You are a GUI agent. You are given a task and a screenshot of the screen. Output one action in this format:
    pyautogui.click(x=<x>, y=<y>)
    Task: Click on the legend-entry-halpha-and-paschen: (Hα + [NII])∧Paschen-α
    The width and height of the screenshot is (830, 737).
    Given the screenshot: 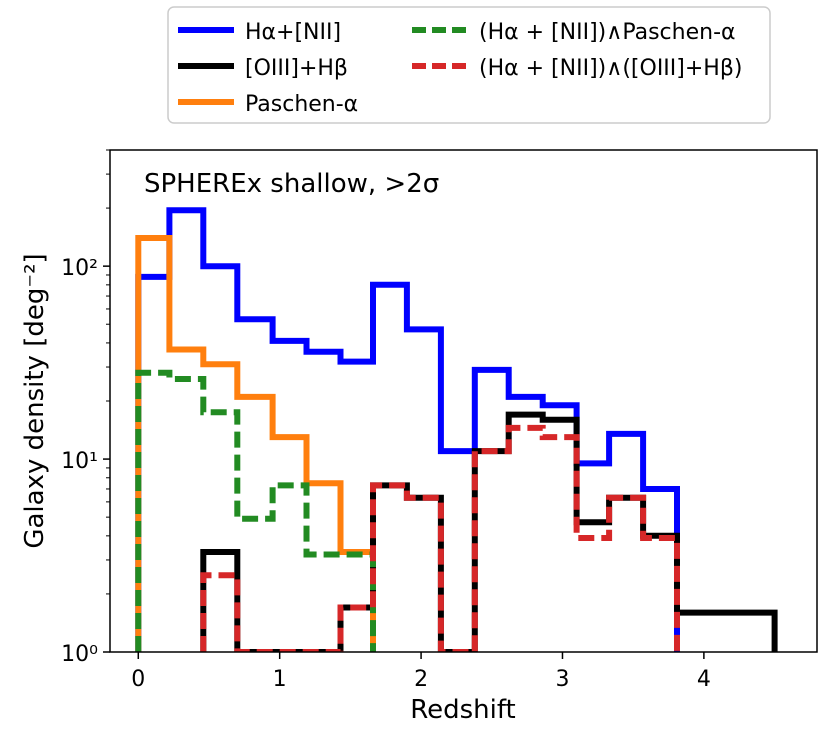 What is the action you would take?
    pyautogui.click(x=574, y=32)
    